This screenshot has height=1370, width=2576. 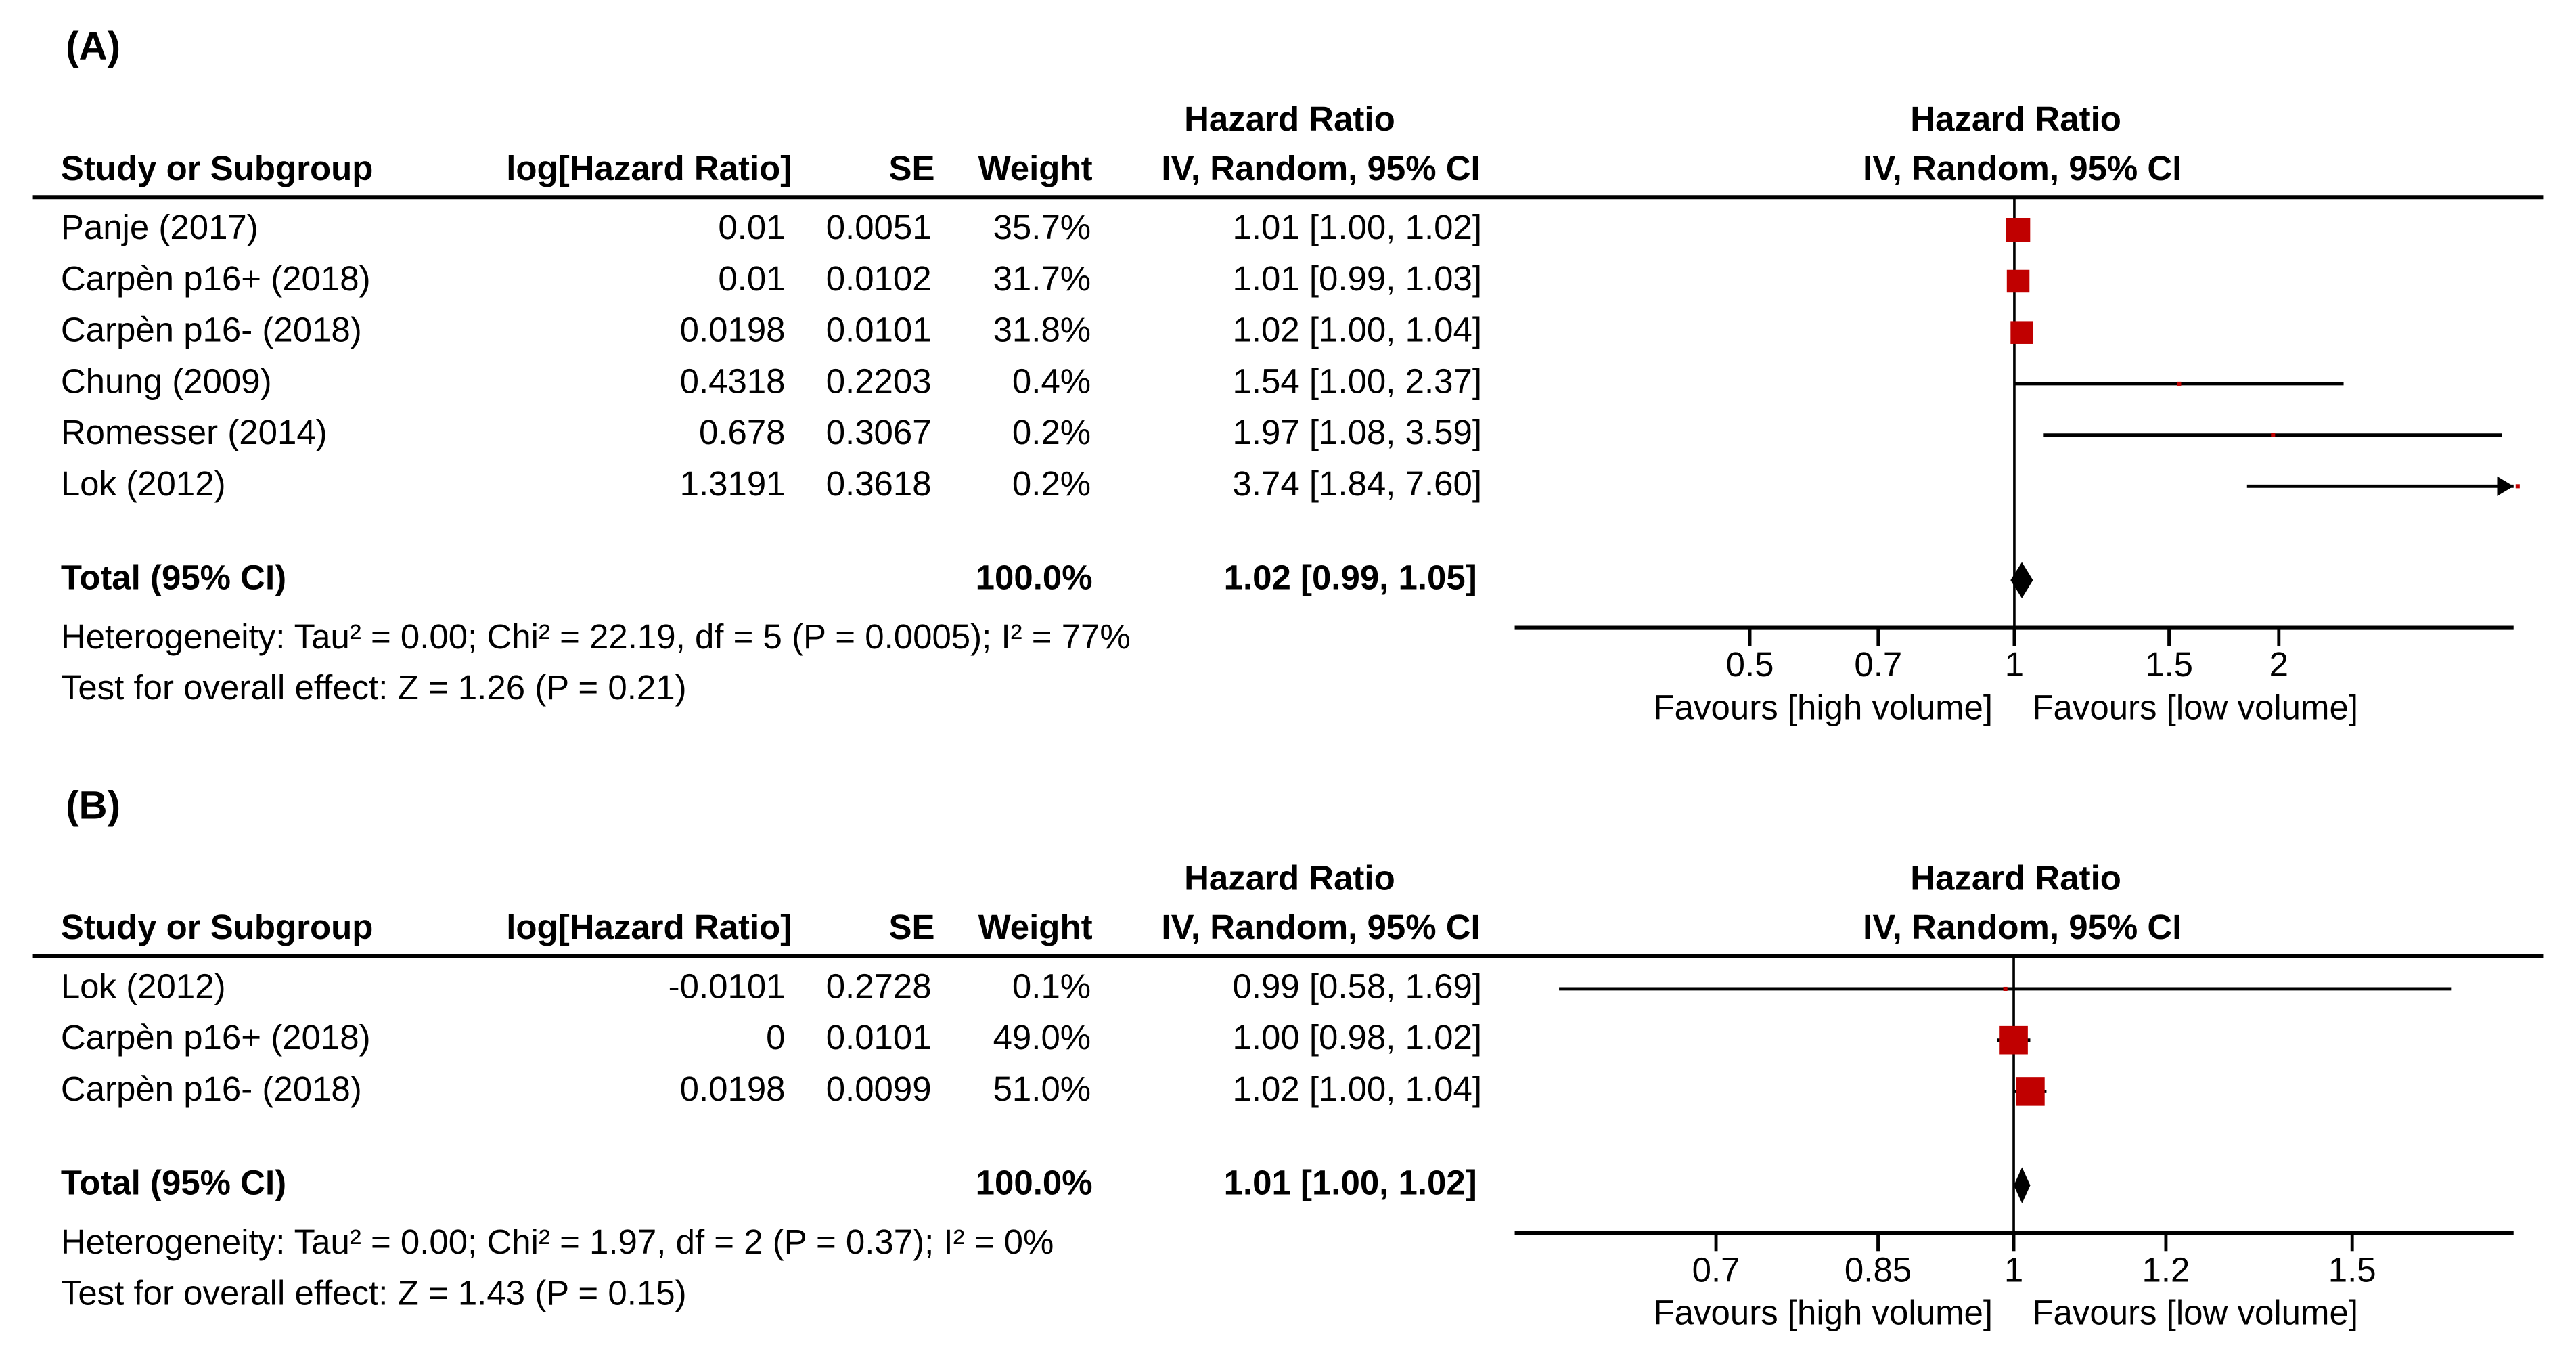 I want to click on weight: 49.0%, so click(x=1042, y=1037).